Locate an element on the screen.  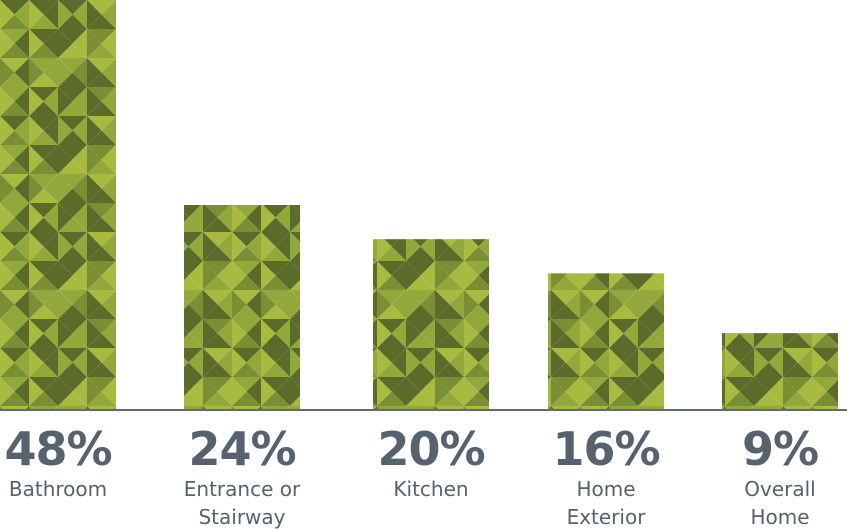
category-label: Home Exterior is located at coordinates (606, 503).